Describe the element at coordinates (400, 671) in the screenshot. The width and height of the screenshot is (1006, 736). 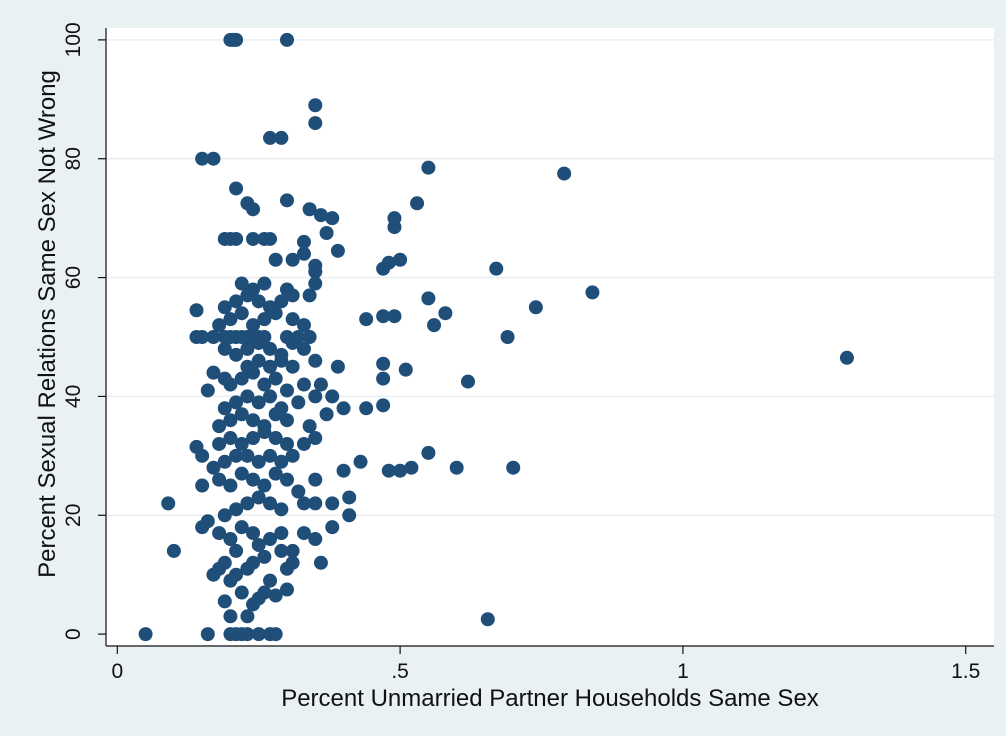
I see `x-tick-label: .5` at that location.